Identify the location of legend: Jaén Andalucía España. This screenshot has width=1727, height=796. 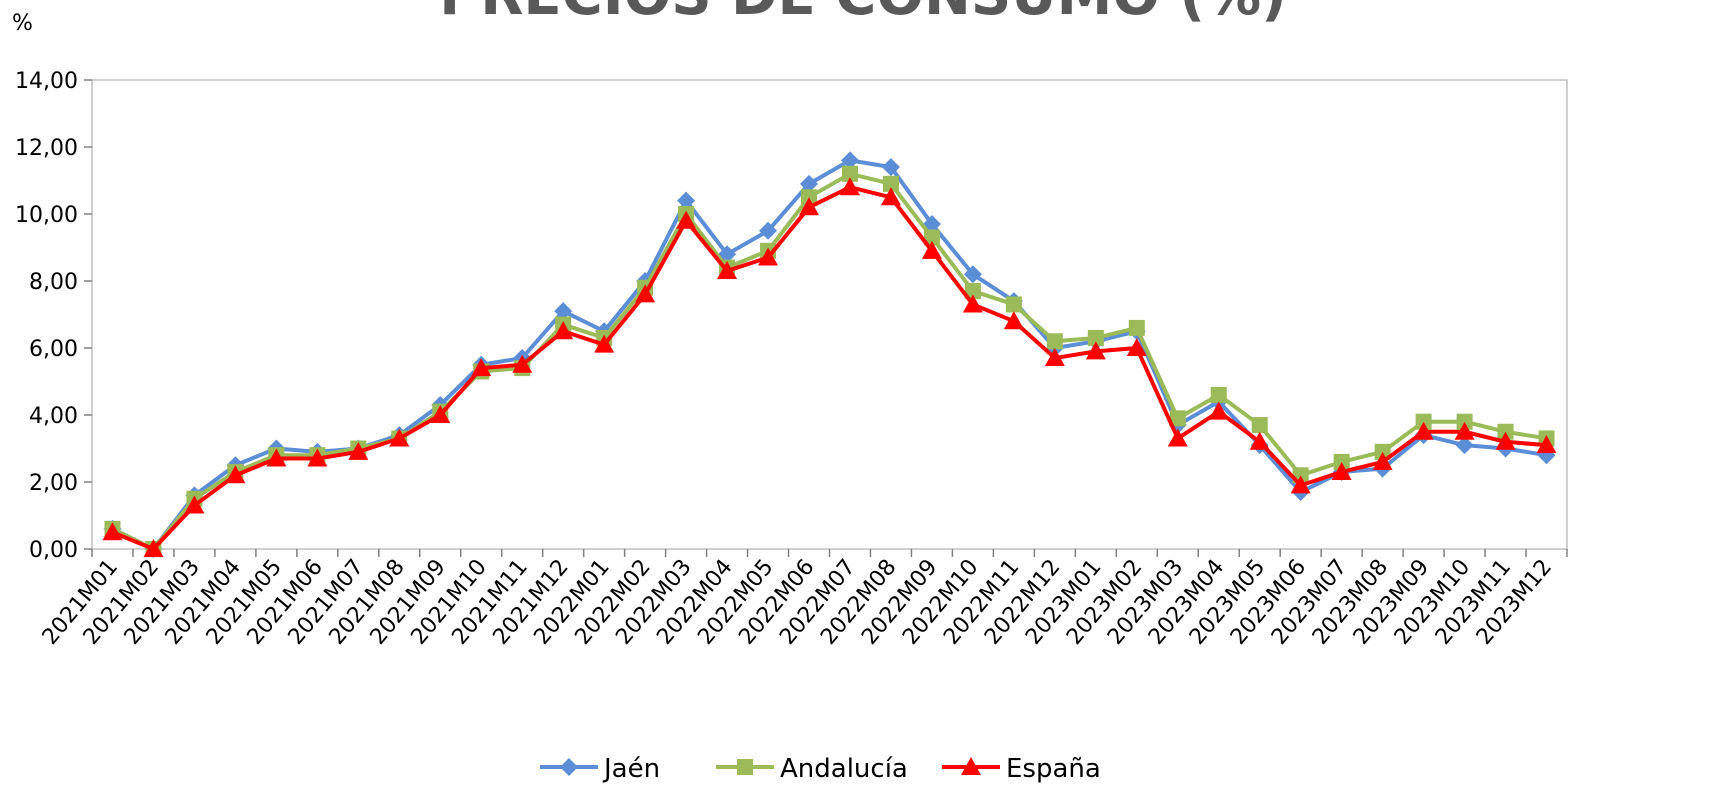
(820, 769).